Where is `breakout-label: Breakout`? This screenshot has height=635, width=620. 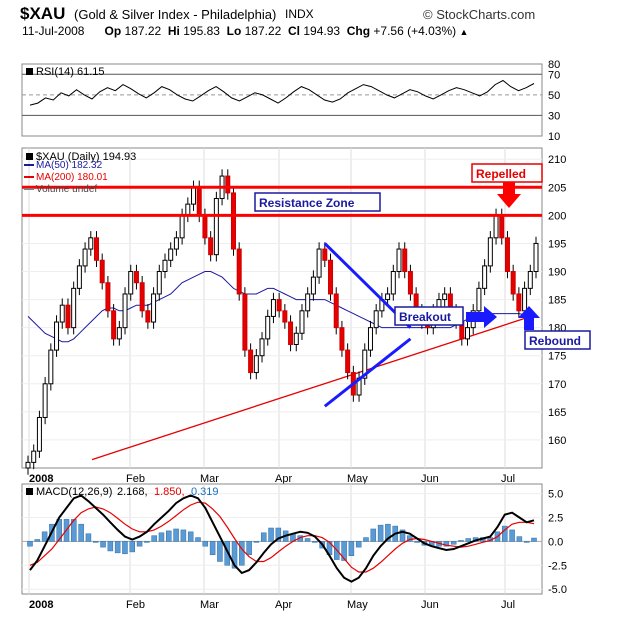
breakout-label: Breakout is located at coordinates (425, 317).